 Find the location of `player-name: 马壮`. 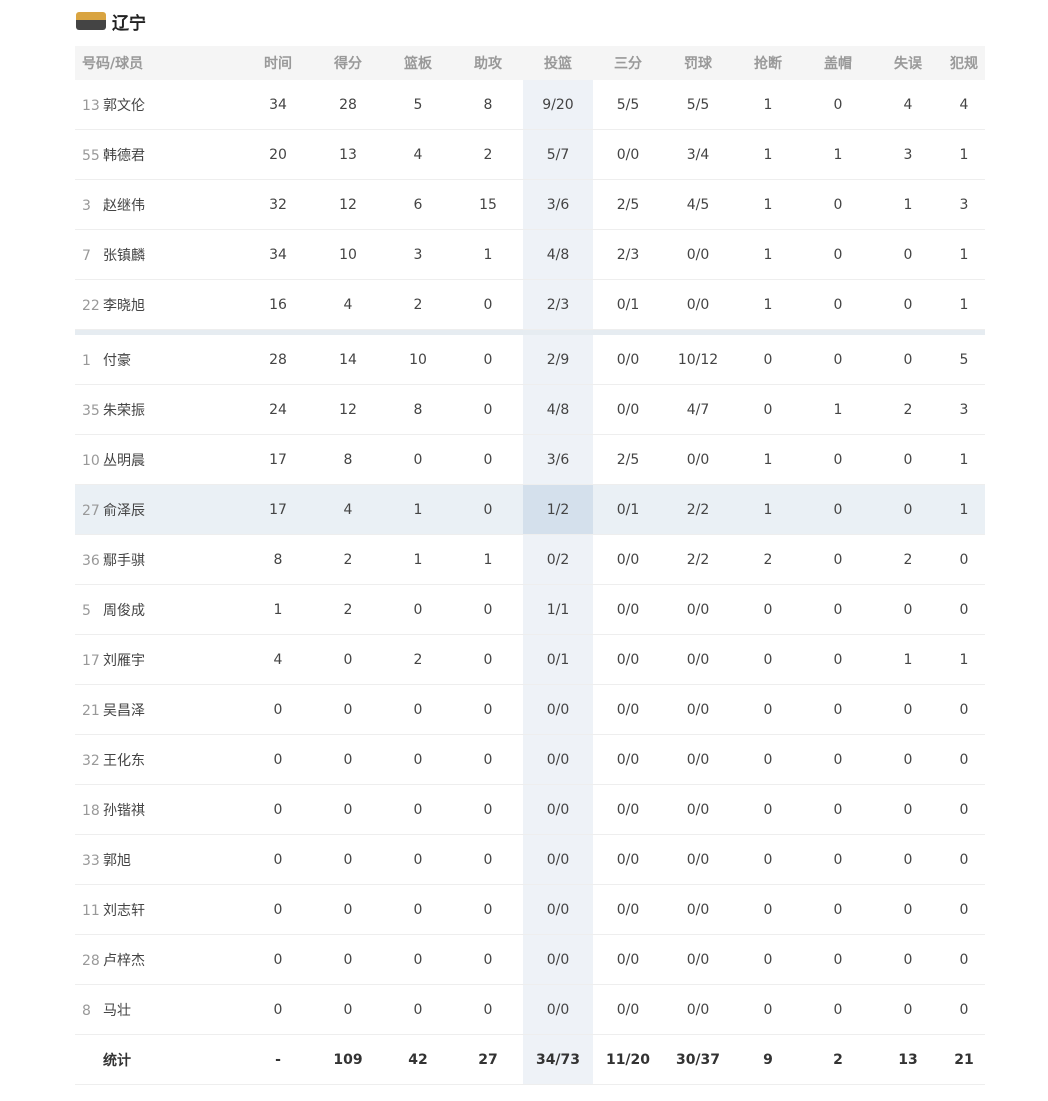

player-name: 马壮 is located at coordinates (117, 1010).